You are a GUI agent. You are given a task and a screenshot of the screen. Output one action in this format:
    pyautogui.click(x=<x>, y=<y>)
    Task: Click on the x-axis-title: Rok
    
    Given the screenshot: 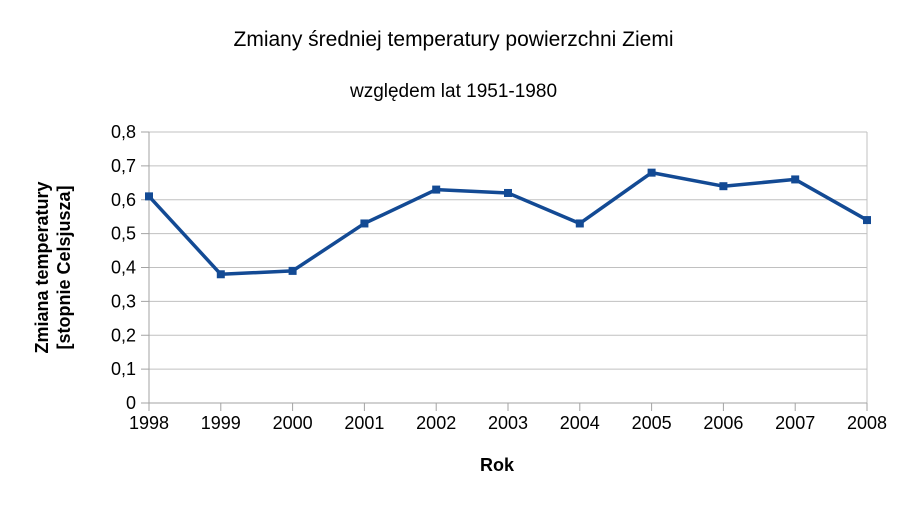 What is the action you would take?
    pyautogui.click(x=497, y=465)
    